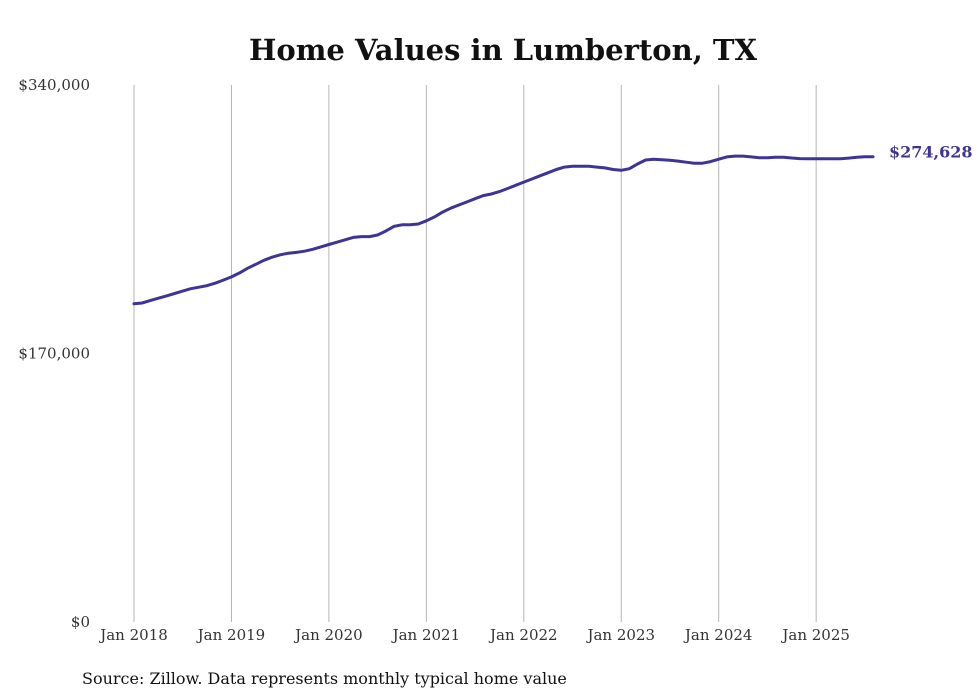 This screenshot has width=980, height=699. Describe the element at coordinates (133, 635) in the screenshot. I see `x-tick-label: Jan 2018` at that location.